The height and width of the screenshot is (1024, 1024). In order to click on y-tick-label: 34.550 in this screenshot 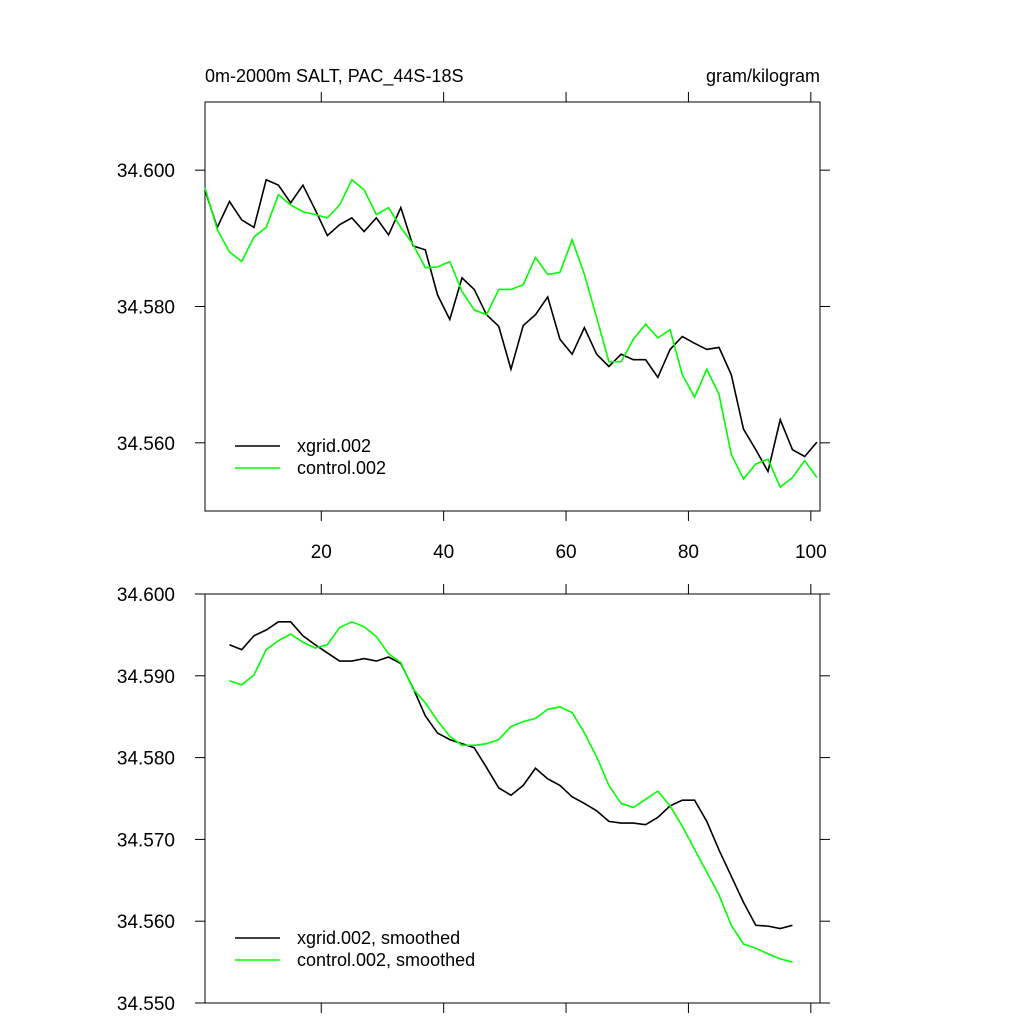, I will do `click(146, 1004)`.